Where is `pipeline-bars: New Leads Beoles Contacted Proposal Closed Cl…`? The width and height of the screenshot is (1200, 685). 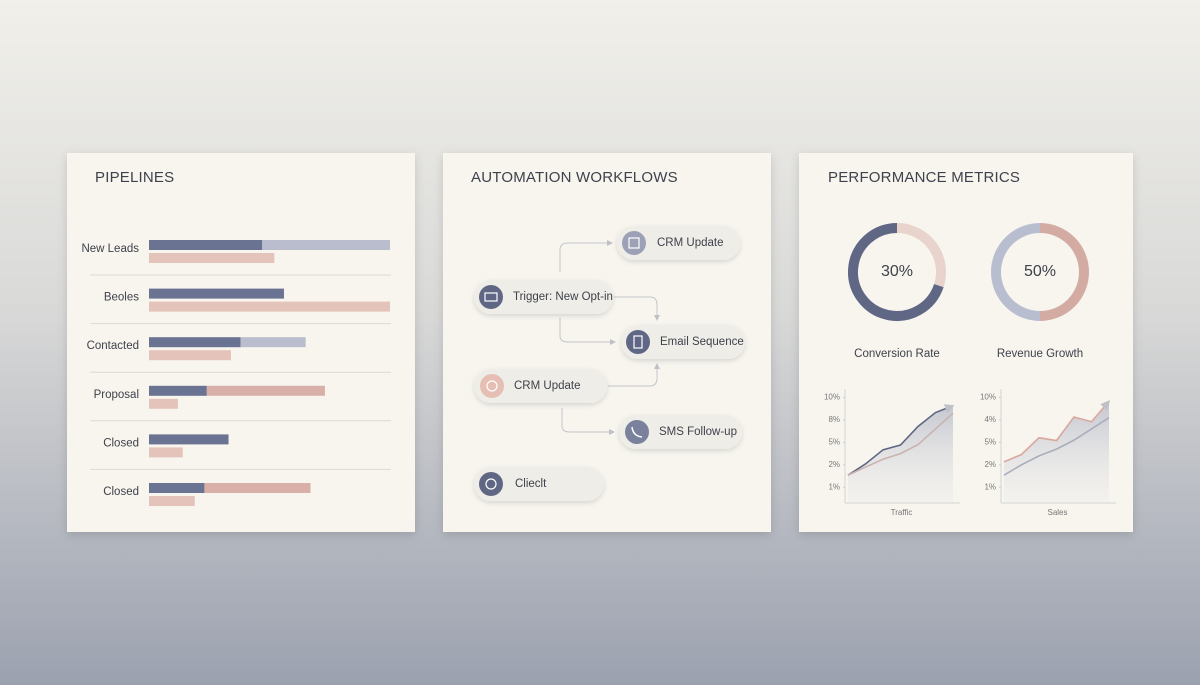 pipeline-bars: New Leads Beoles Contacted Proposal Closed Cl… is located at coordinates (236, 373).